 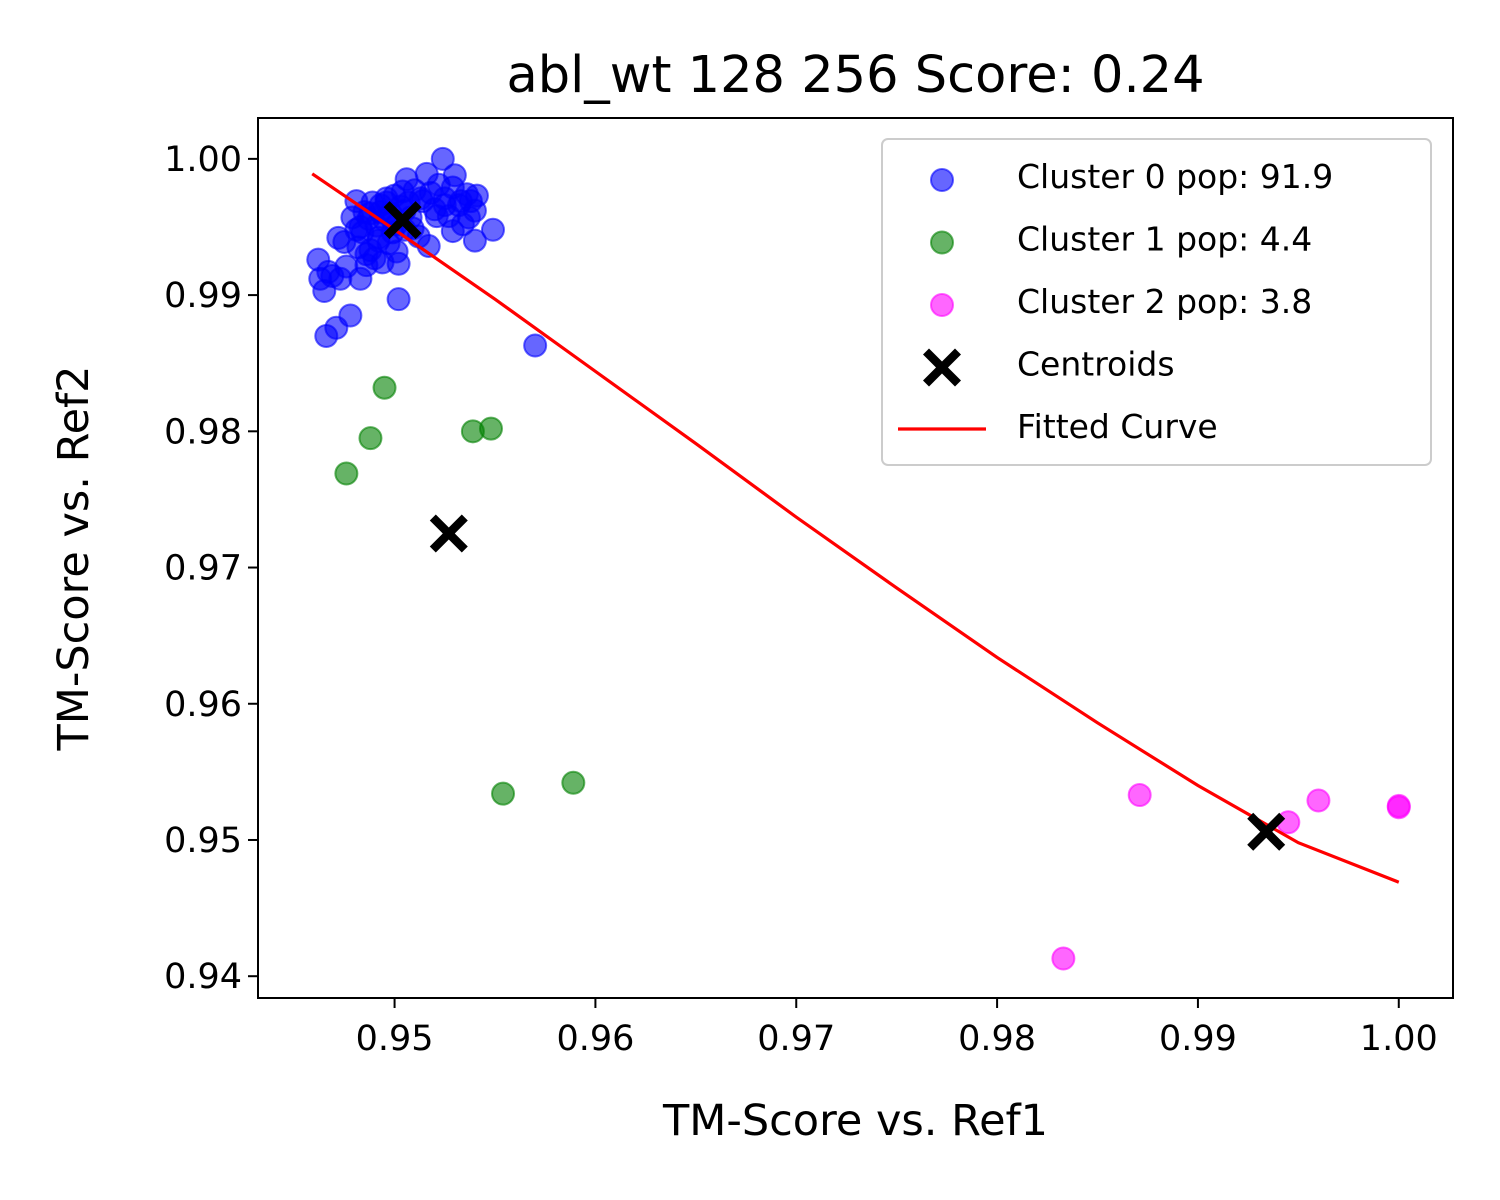 What do you see at coordinates (1117, 426) in the screenshot?
I see `legend-label: Fitted Curve` at bounding box center [1117, 426].